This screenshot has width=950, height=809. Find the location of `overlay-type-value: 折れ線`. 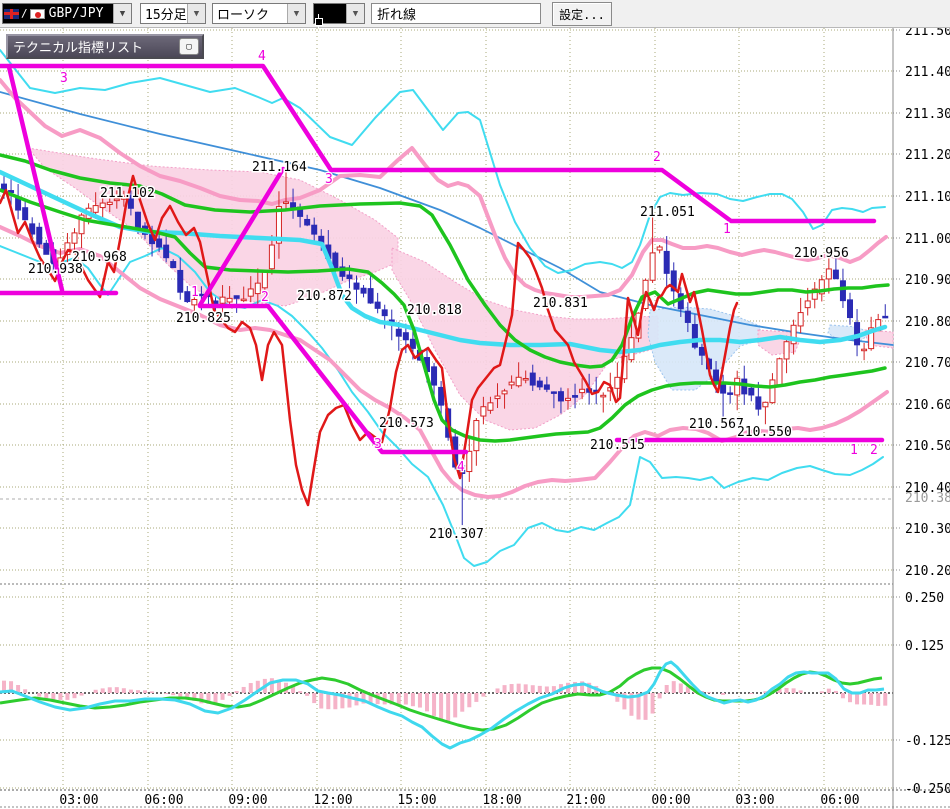

overlay-type-value: 折れ線 is located at coordinates (397, 15).